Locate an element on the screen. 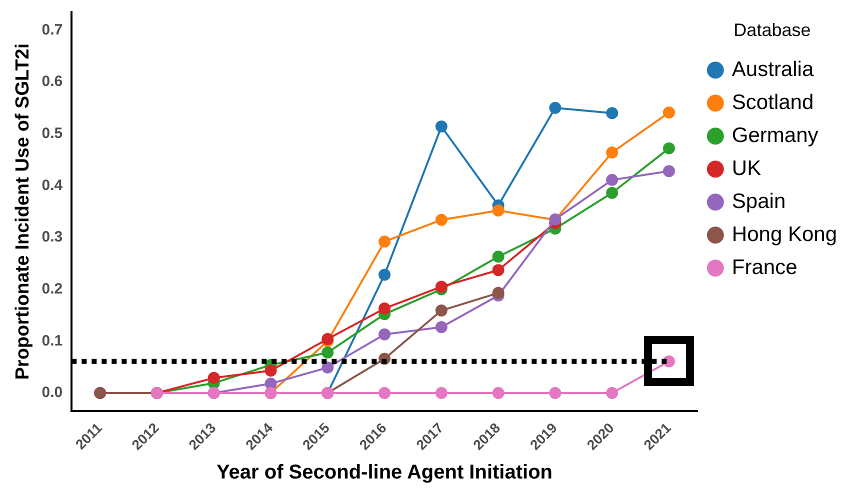  y-tick-label: 0.0 is located at coordinates (52, 393).